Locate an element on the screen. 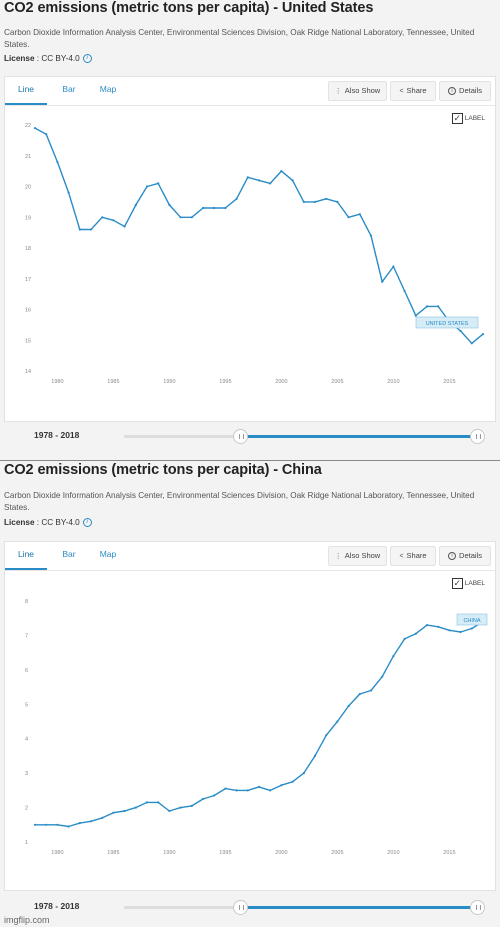 The height and width of the screenshot is (927, 500). series-label-text: UNITED STATES is located at coordinates (447, 324).